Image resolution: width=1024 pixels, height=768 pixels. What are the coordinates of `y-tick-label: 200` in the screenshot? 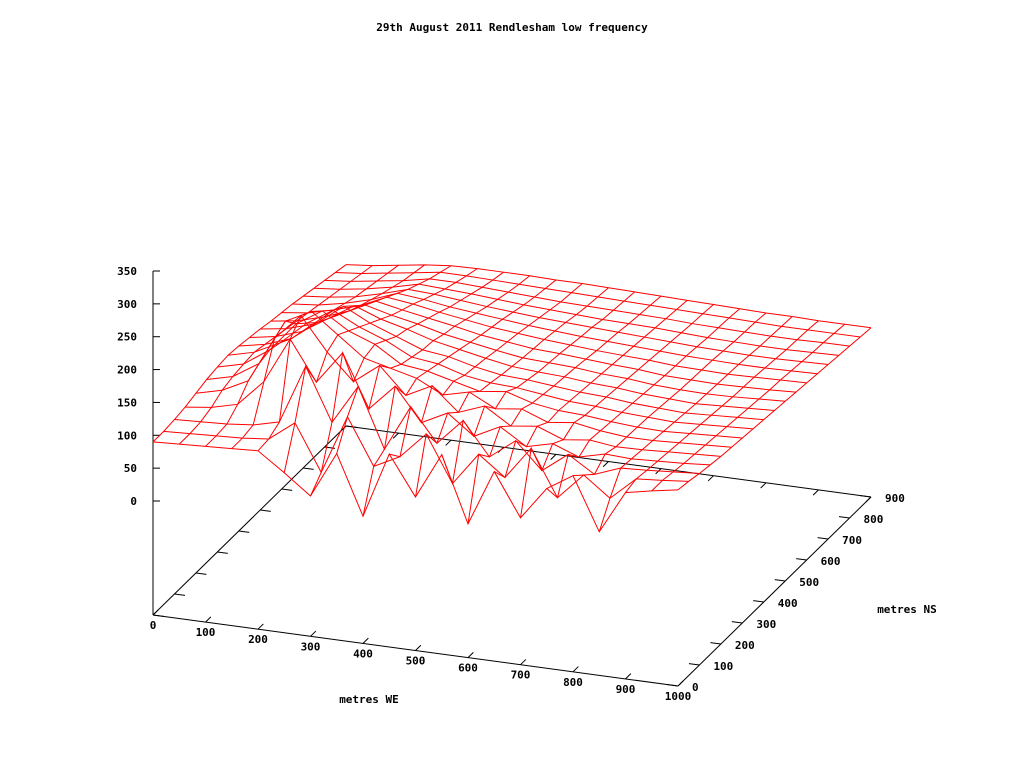 It's located at (745, 645).